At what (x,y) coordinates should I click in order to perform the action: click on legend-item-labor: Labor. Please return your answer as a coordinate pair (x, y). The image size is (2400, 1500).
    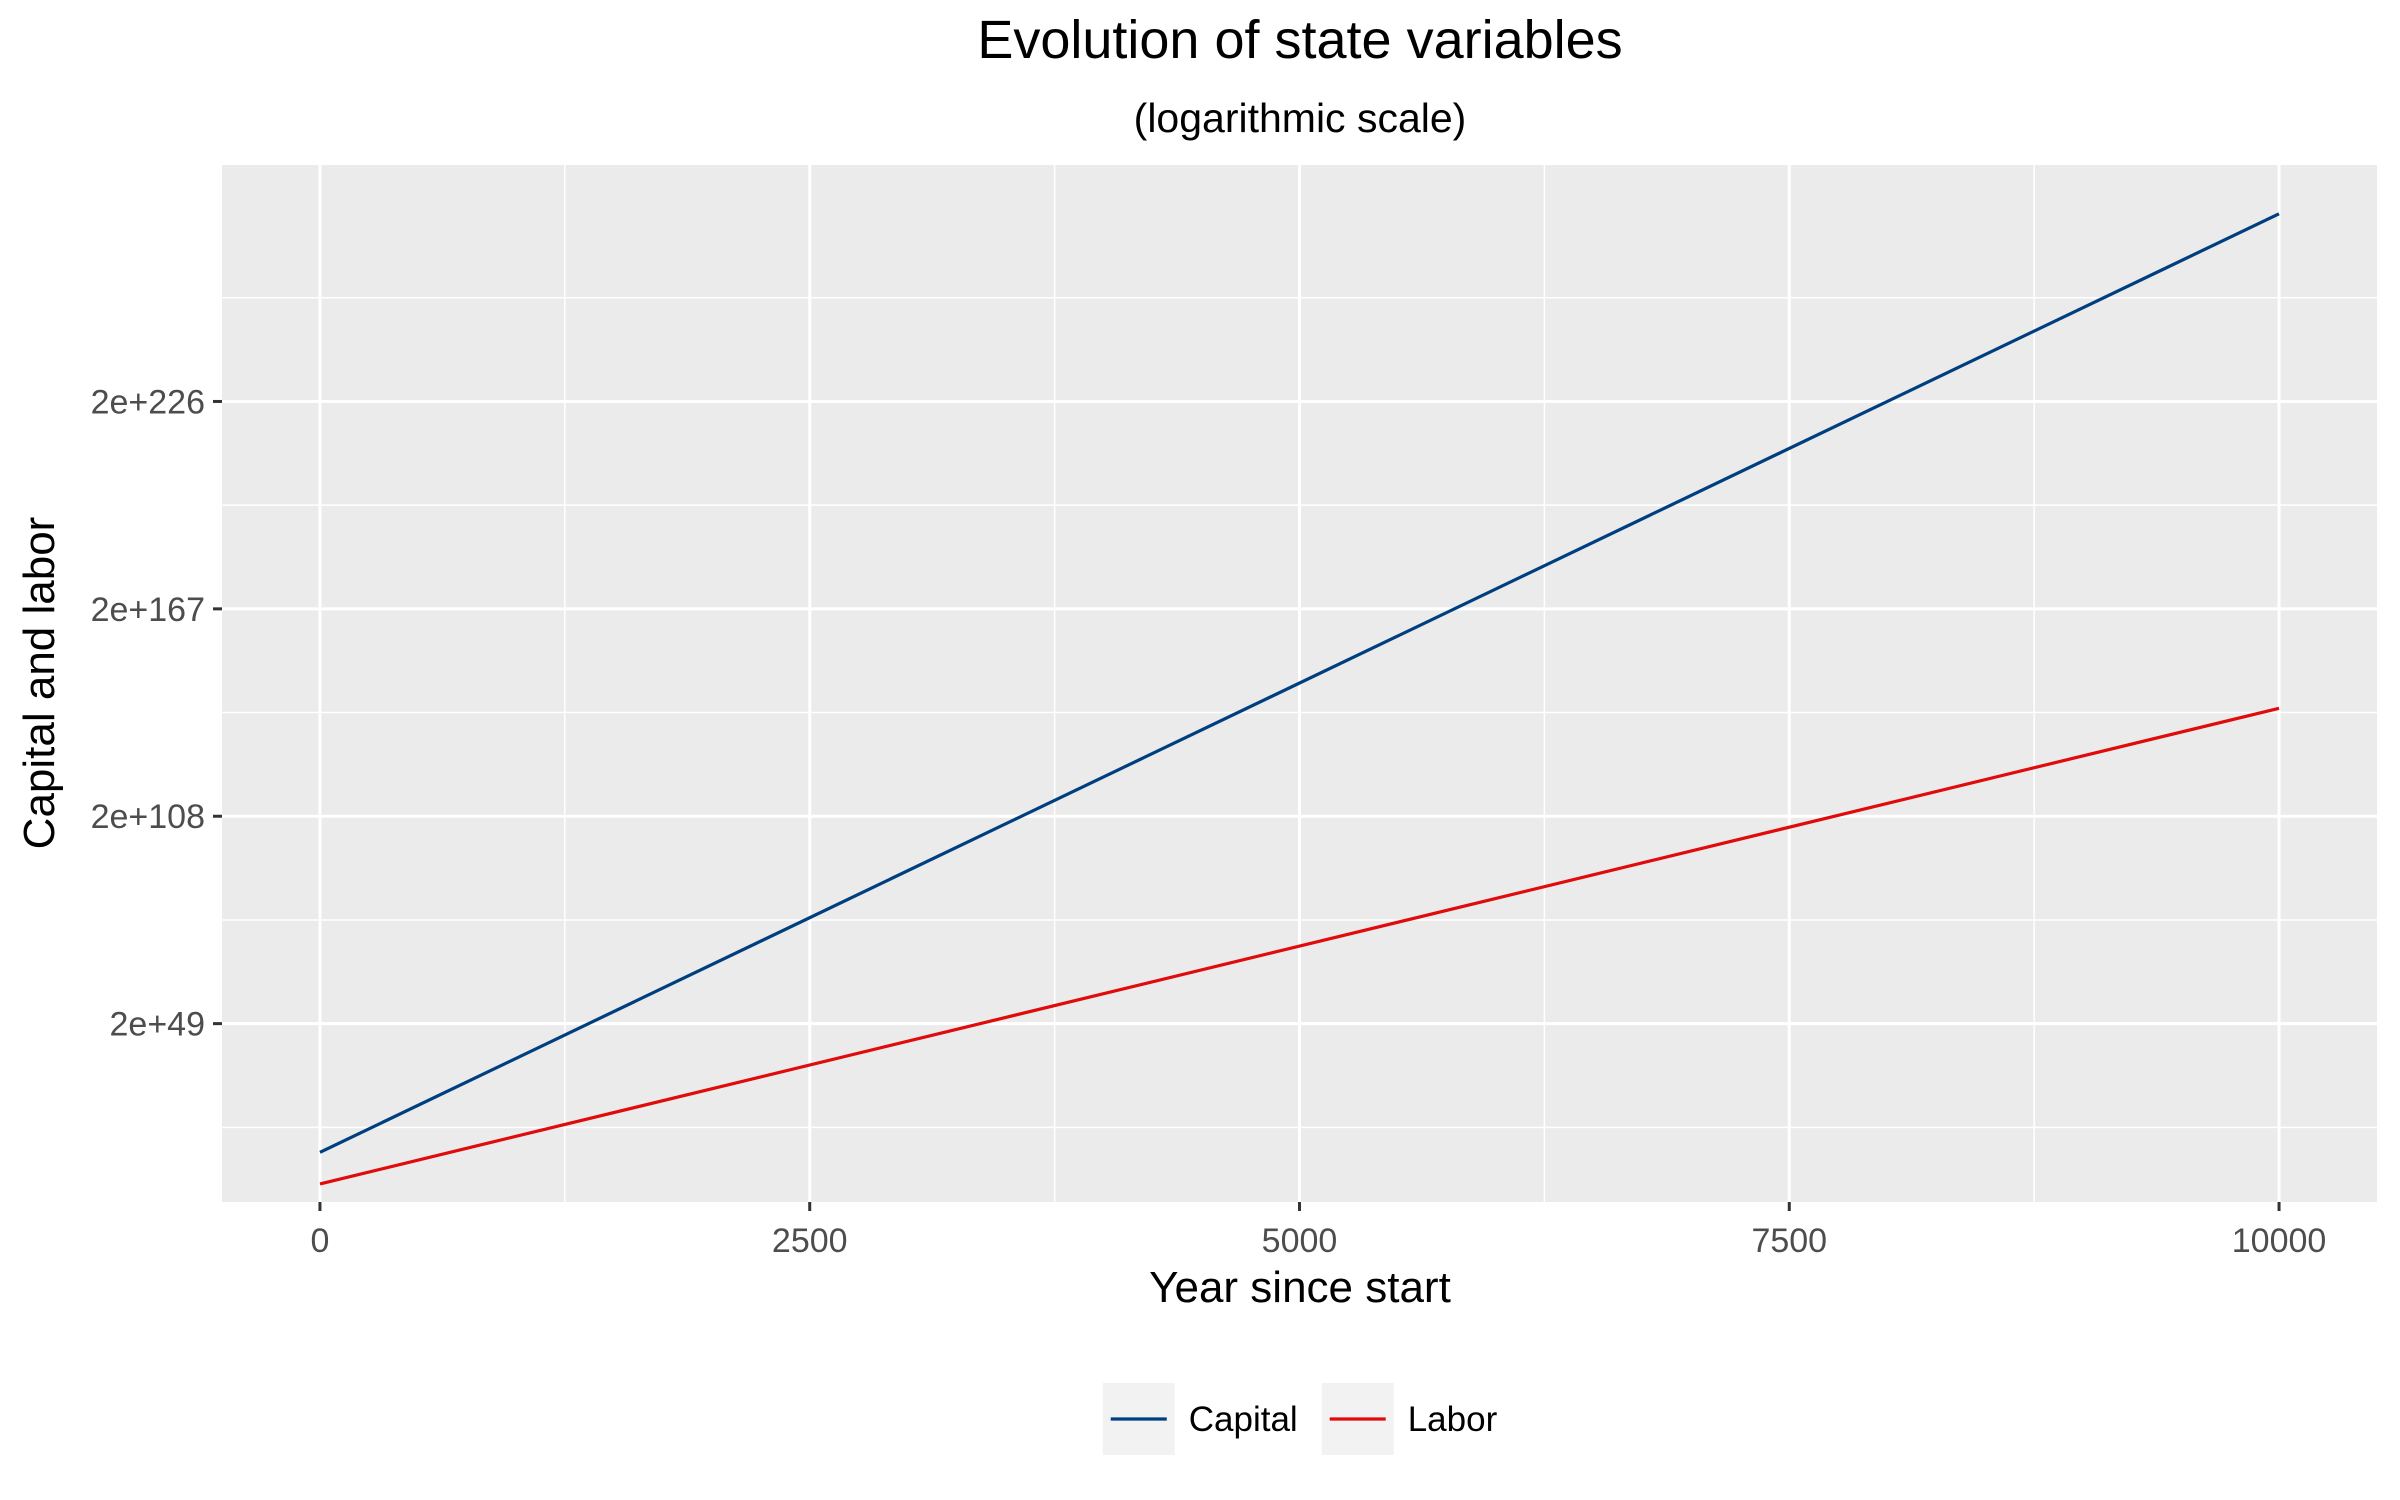
    Looking at the image, I should click on (1409, 1419).